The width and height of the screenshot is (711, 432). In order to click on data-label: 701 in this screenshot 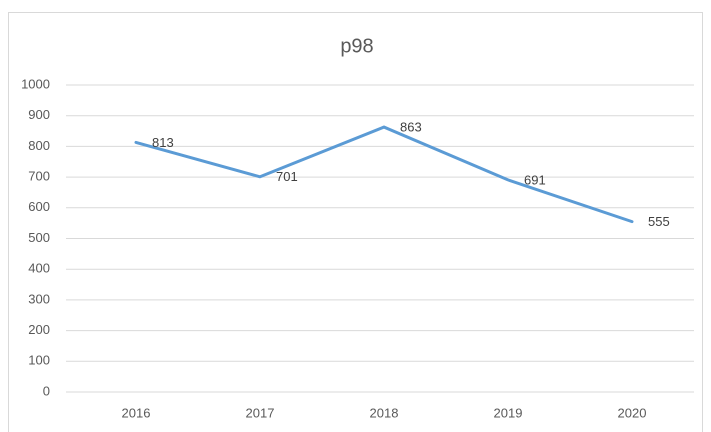, I will do `click(287, 176)`.